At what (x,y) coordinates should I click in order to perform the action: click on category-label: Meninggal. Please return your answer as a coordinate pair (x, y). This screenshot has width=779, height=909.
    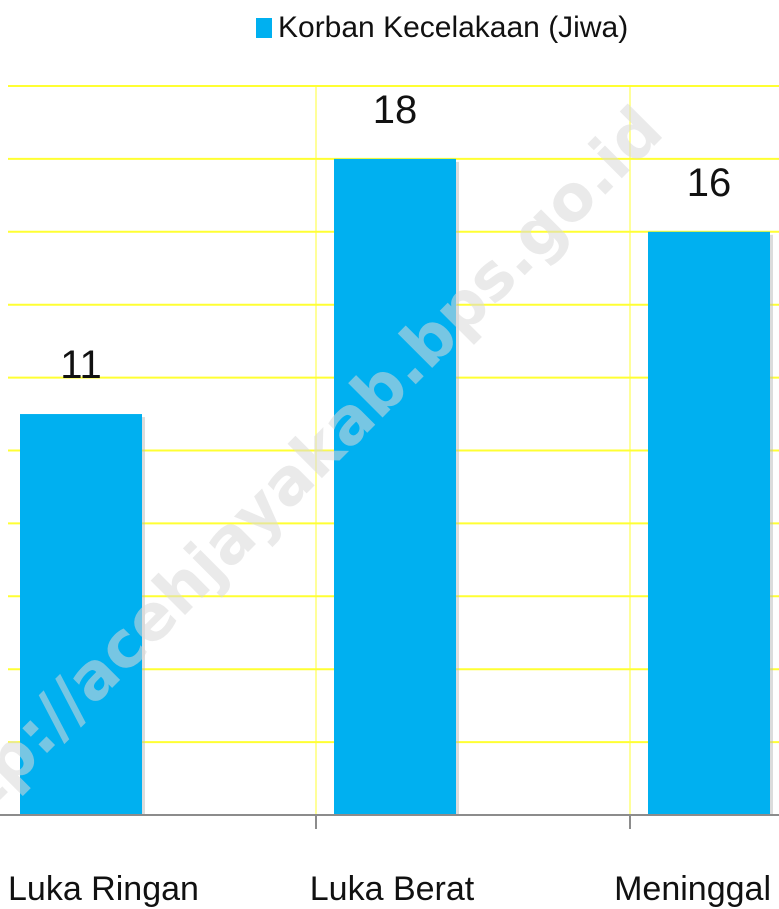
    Looking at the image, I should click on (692, 889).